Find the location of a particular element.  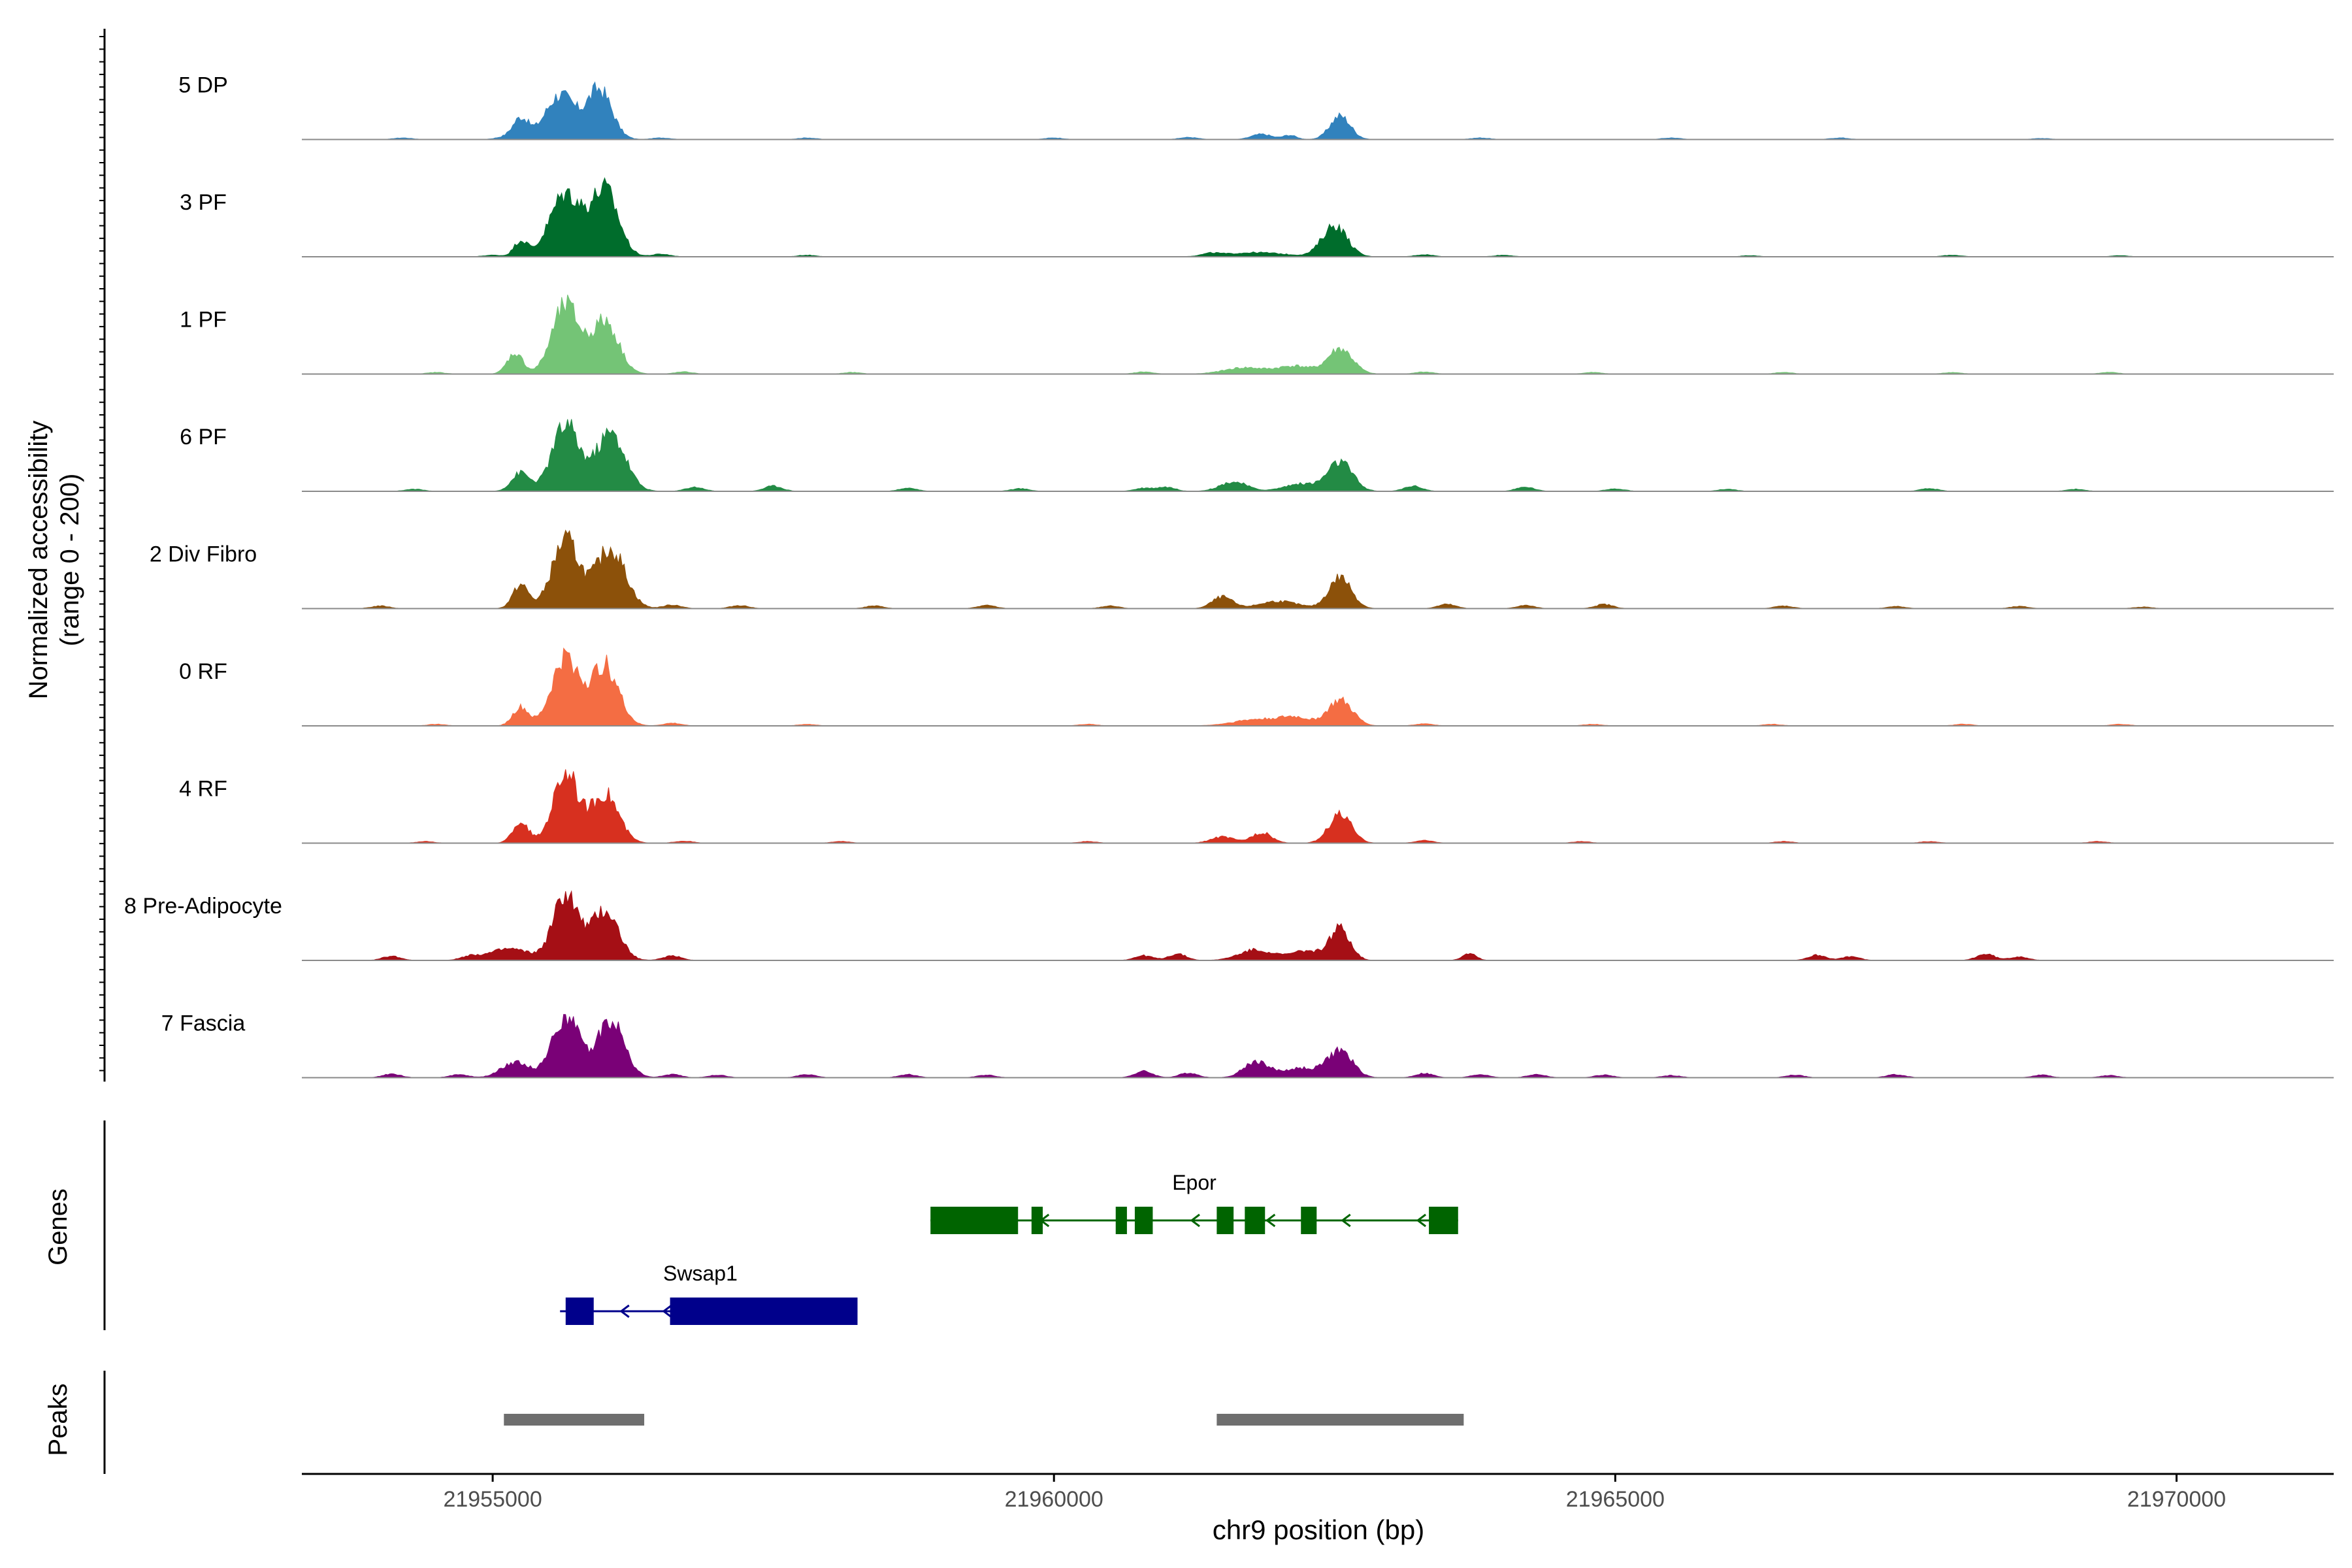

y-axis-label-line2: (range 0 - 200) is located at coordinates (70, 560).